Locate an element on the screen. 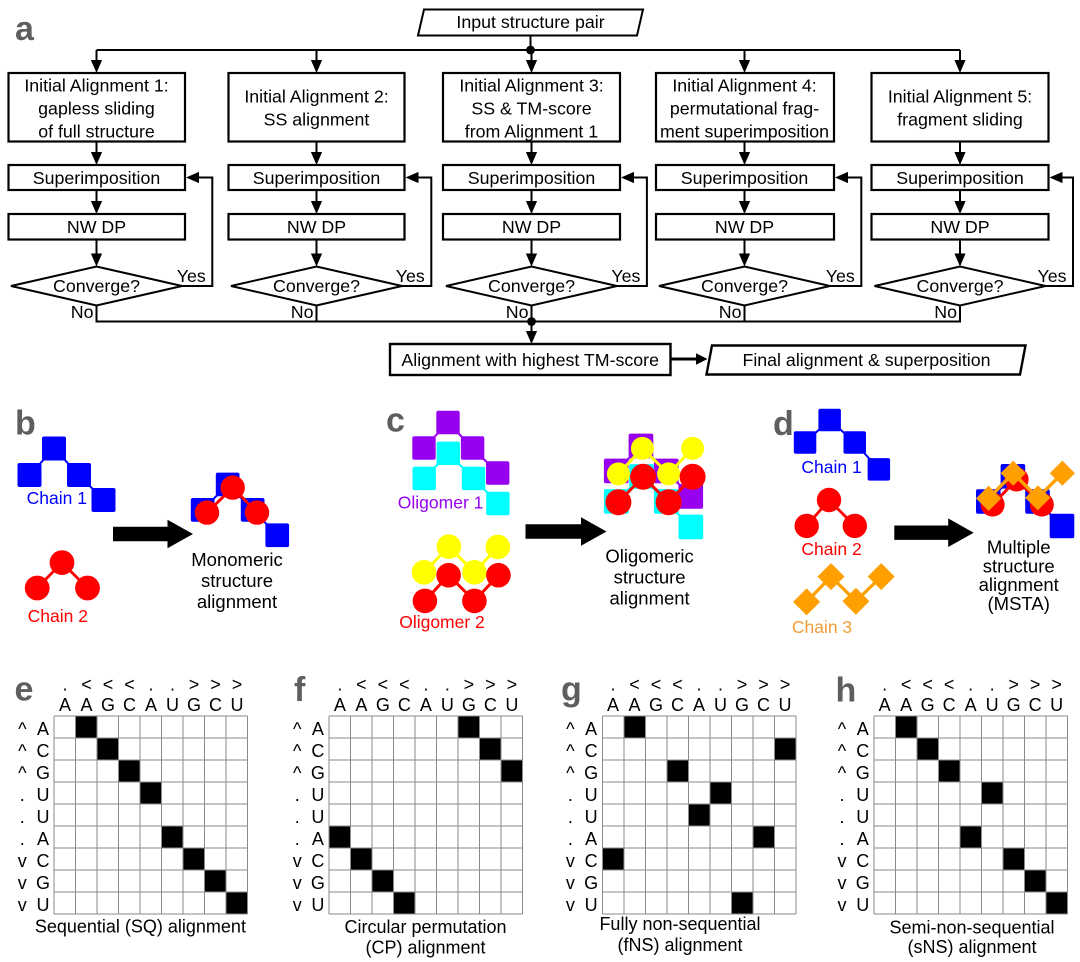 The image size is (1080, 962). svg-text: Initial Alignment 4: is located at coordinates (744, 86).